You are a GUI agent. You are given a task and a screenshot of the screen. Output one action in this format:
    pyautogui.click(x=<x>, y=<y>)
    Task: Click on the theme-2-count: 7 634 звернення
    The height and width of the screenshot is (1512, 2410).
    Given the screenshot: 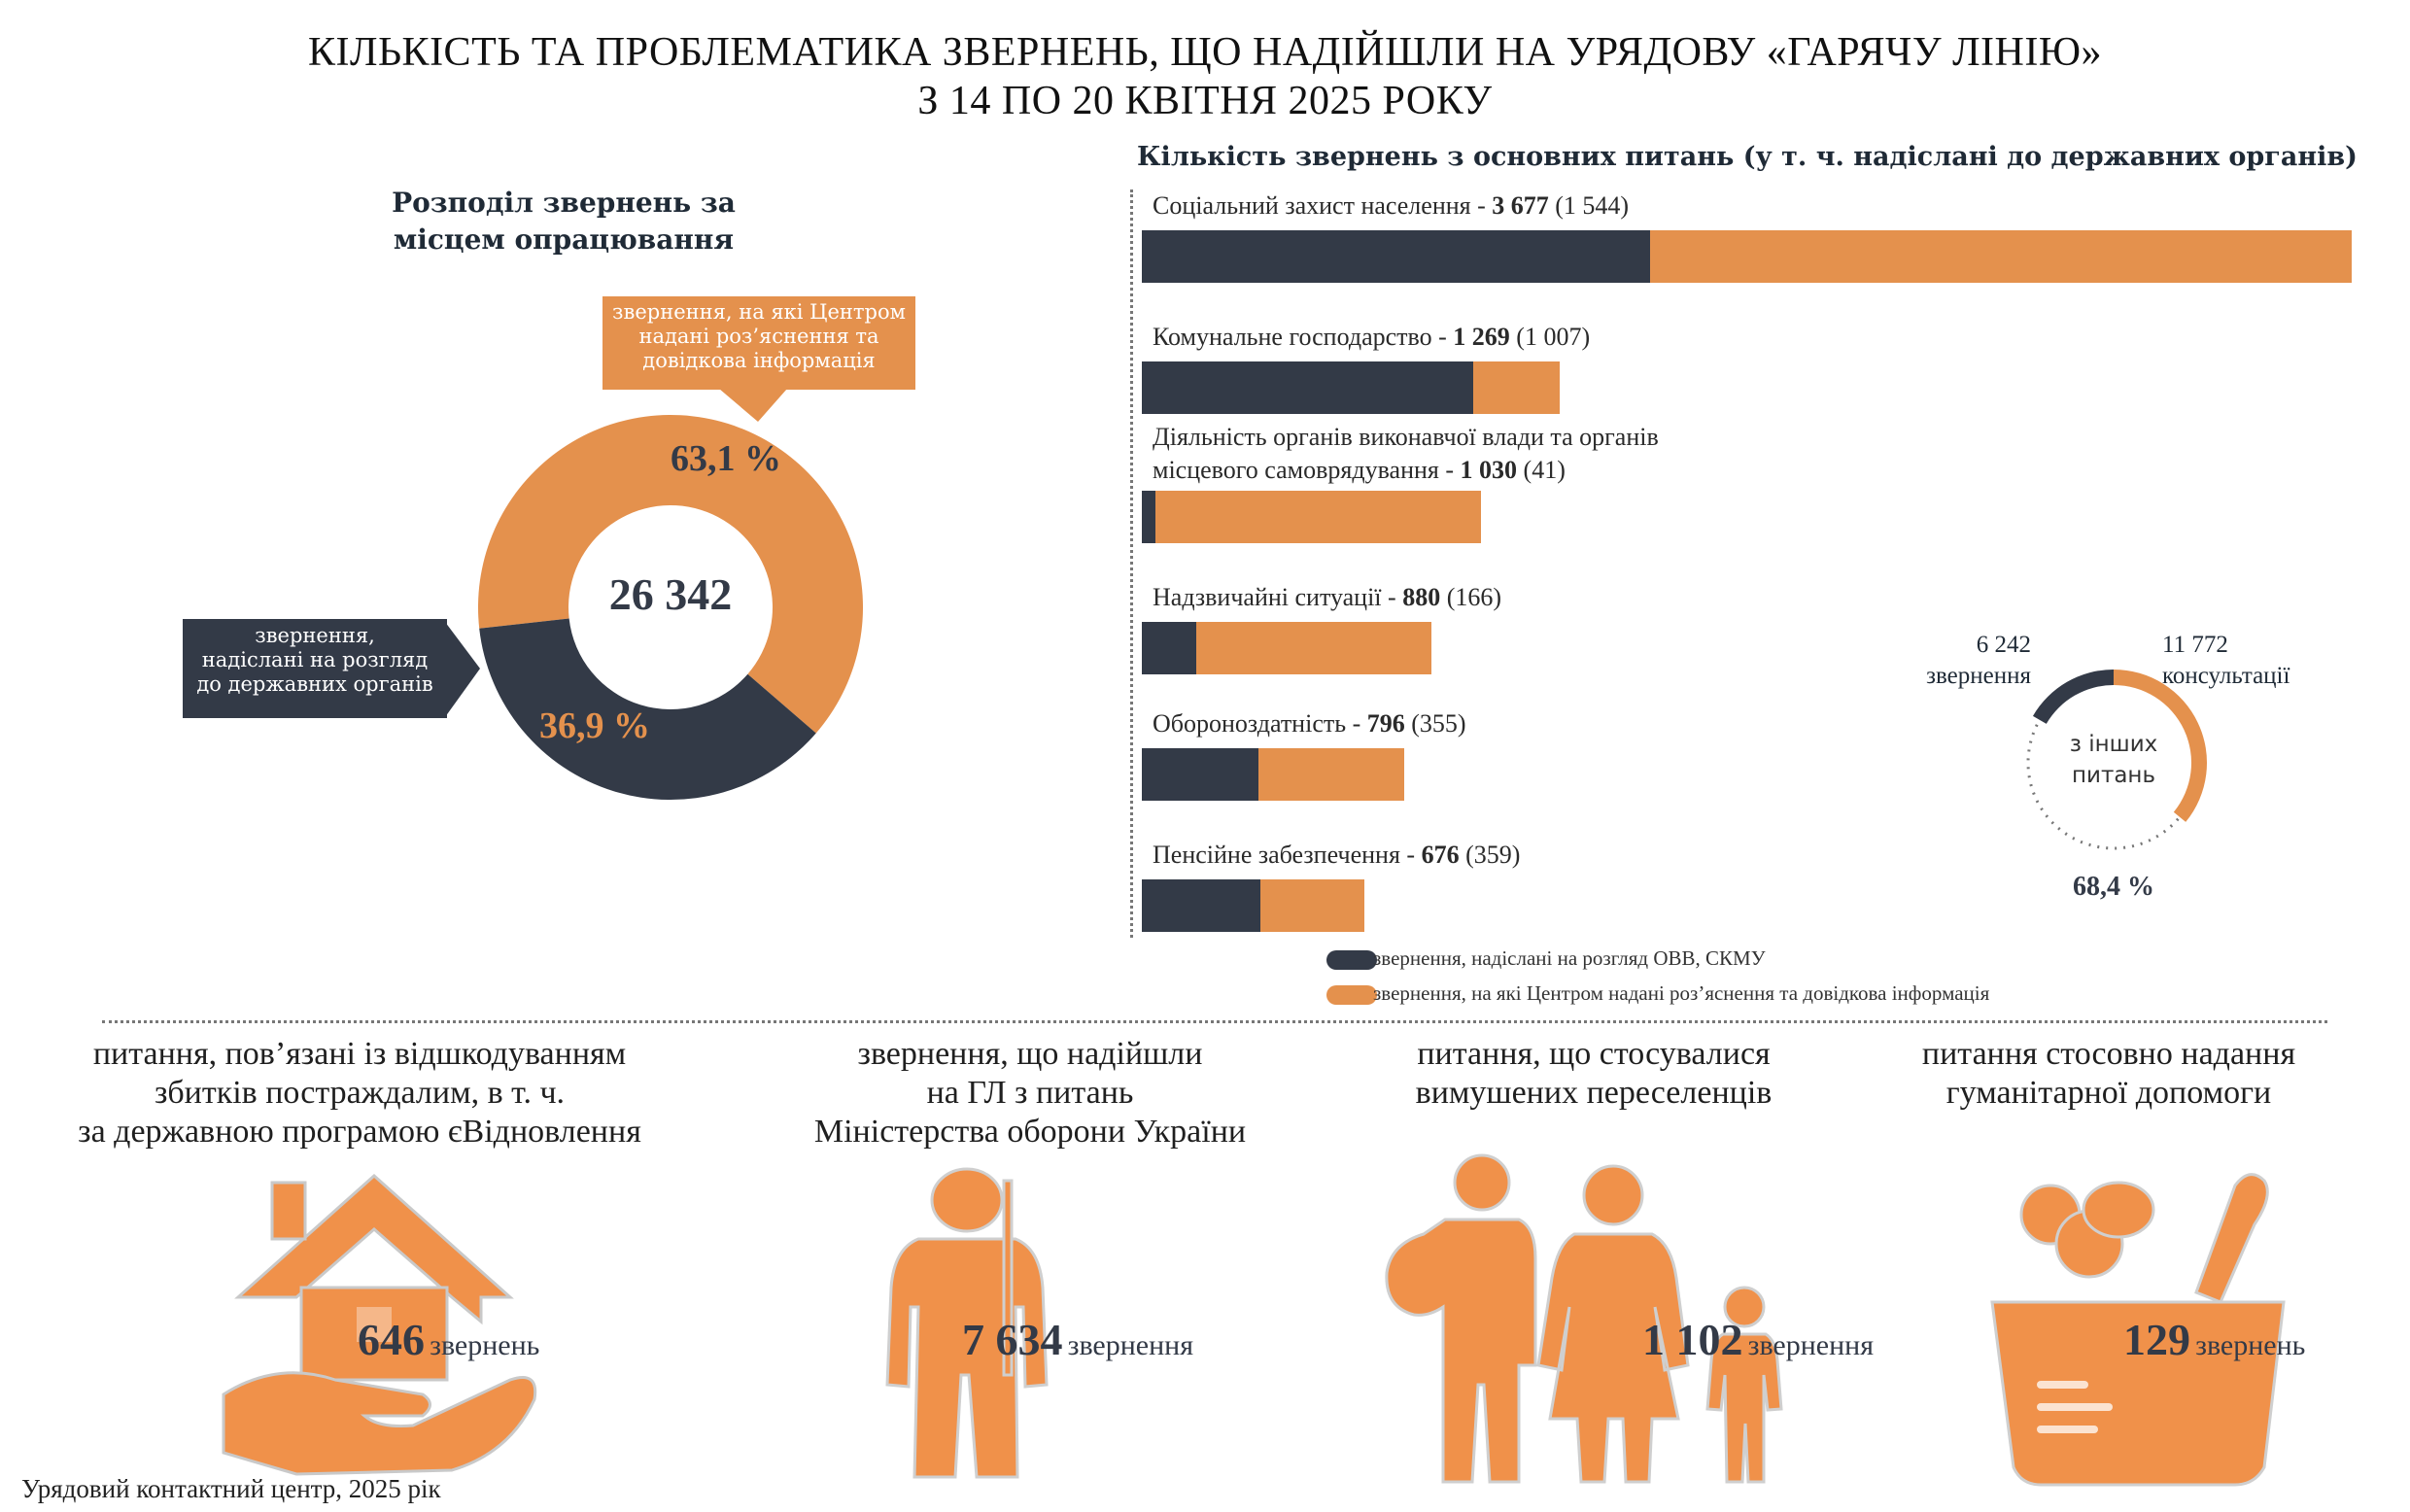 What is the action you would take?
    pyautogui.click(x=1077, y=1340)
    